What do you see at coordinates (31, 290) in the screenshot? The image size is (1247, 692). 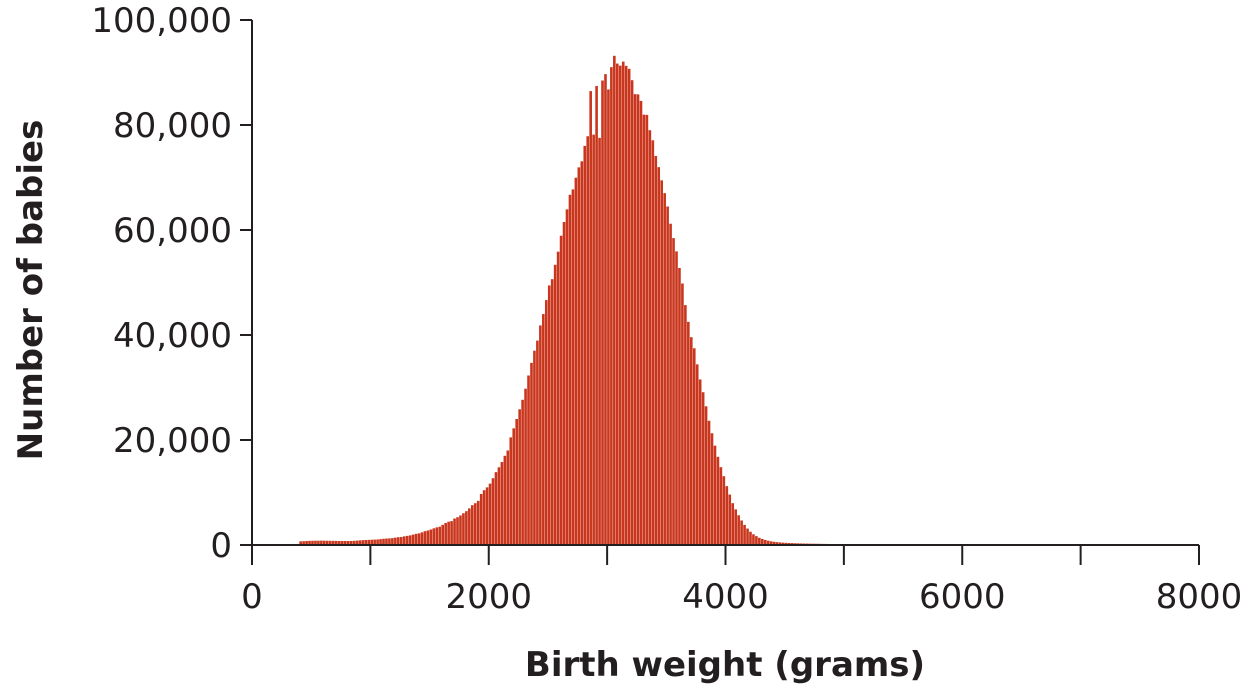 I see `y-axis-title: Number of babies` at bounding box center [31, 290].